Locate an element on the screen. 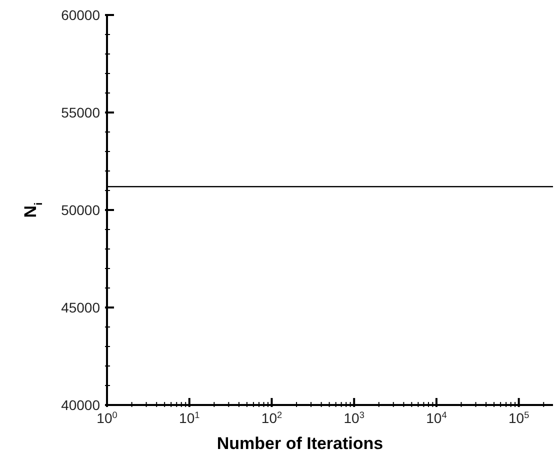  y-tick-label: 55000 is located at coordinates (80, 112).